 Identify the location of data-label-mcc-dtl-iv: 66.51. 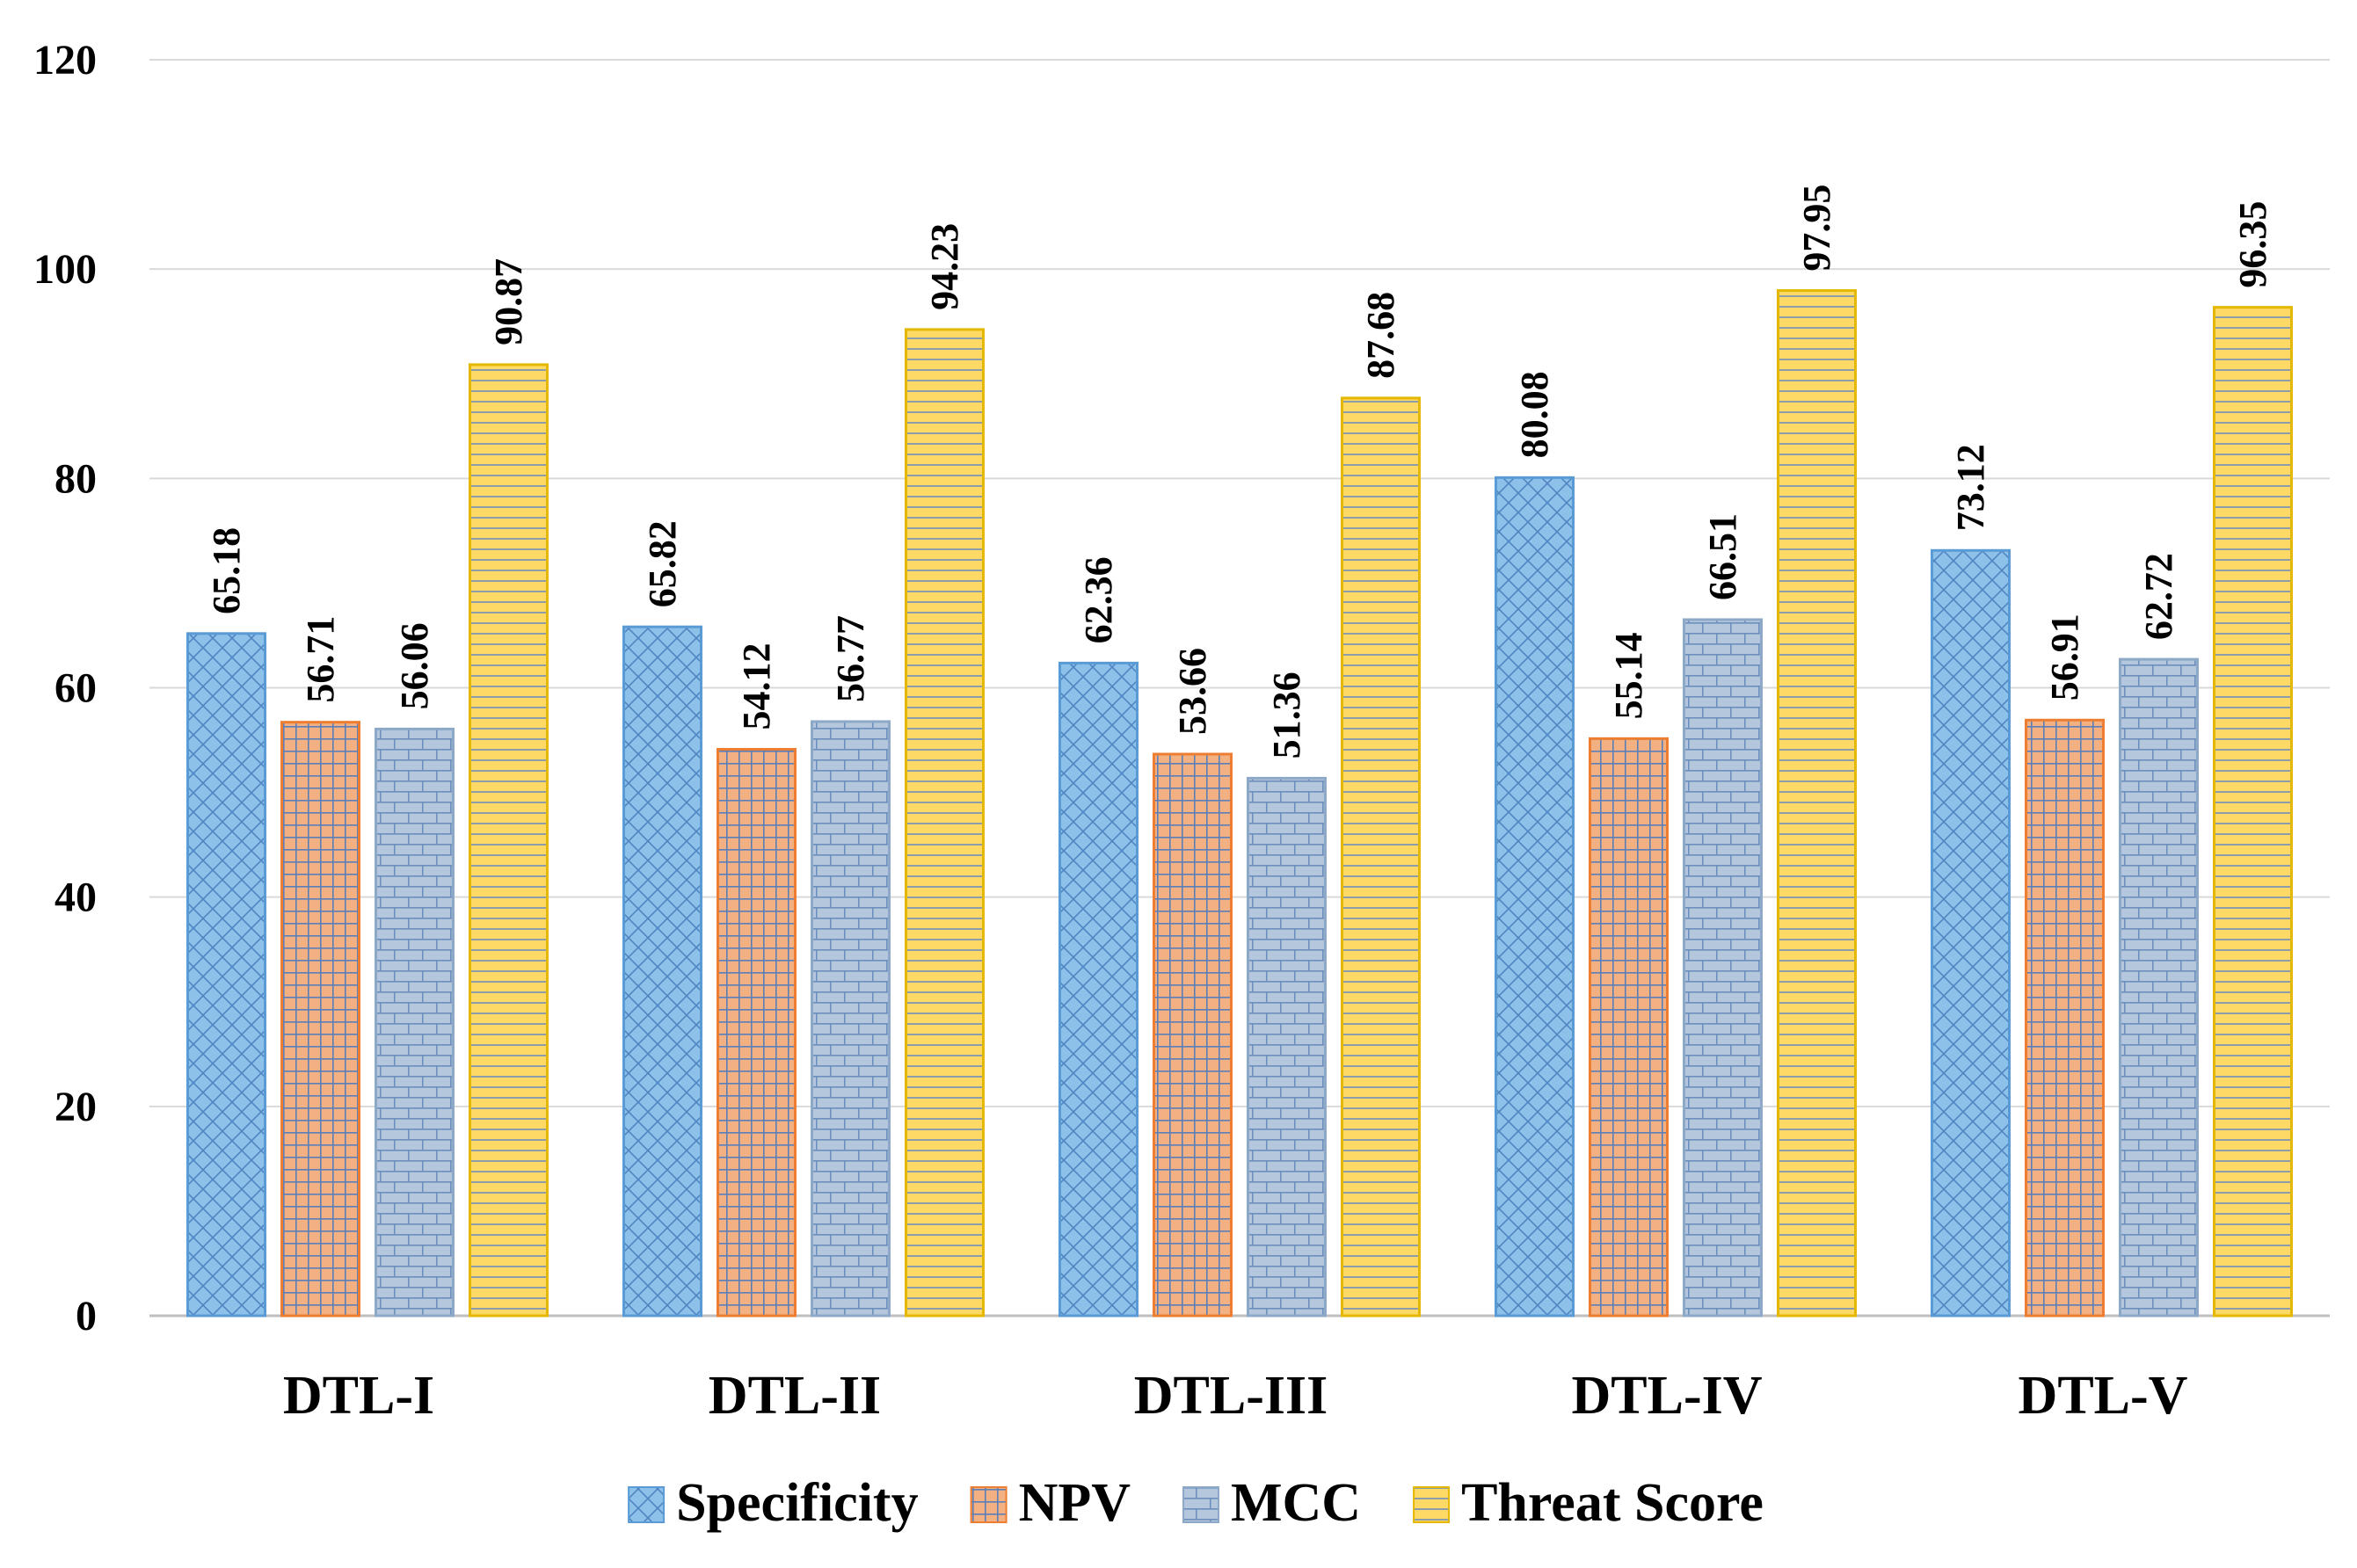
(1722, 556).